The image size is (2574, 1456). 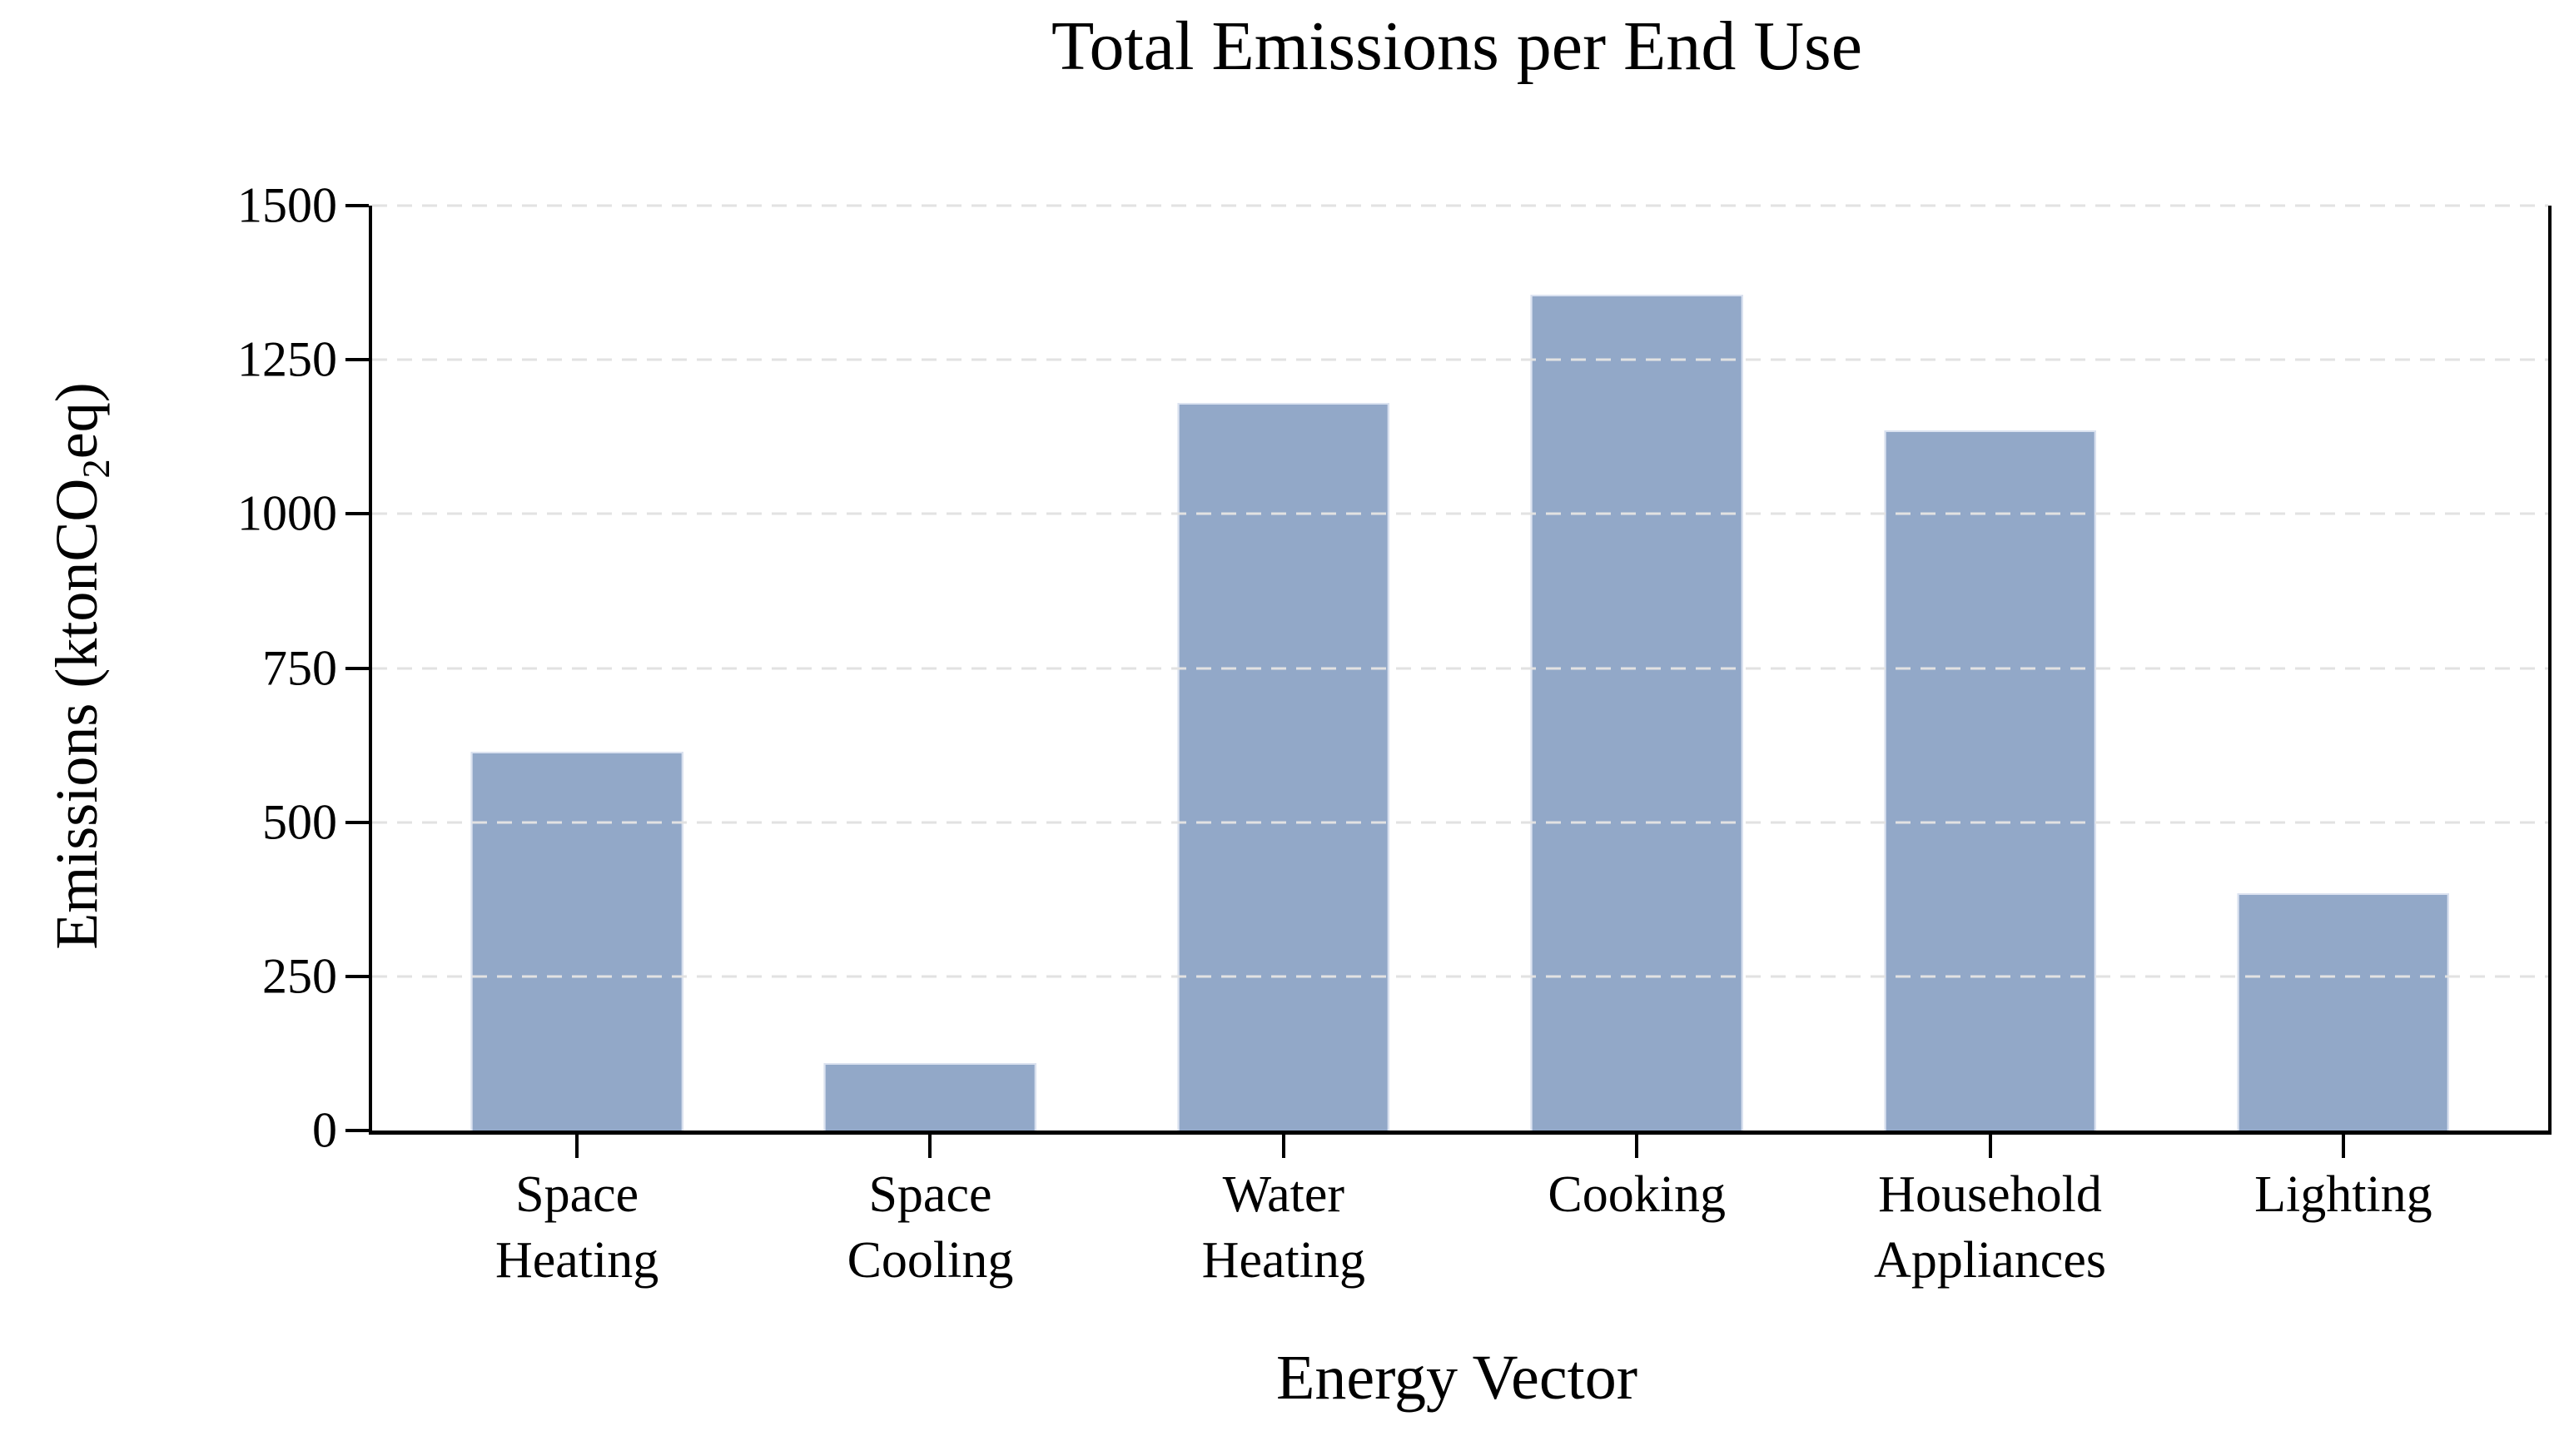 I want to click on y-tick-label-750: 750, so click(x=299, y=667).